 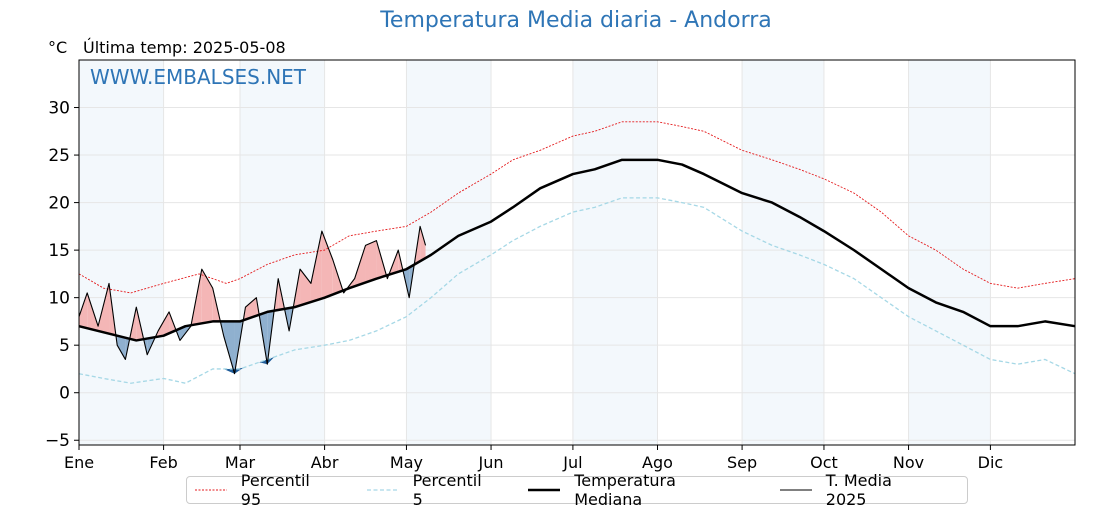 What do you see at coordinates (64, 394) in the screenshot?
I see `y-tick-label: 0` at bounding box center [64, 394].